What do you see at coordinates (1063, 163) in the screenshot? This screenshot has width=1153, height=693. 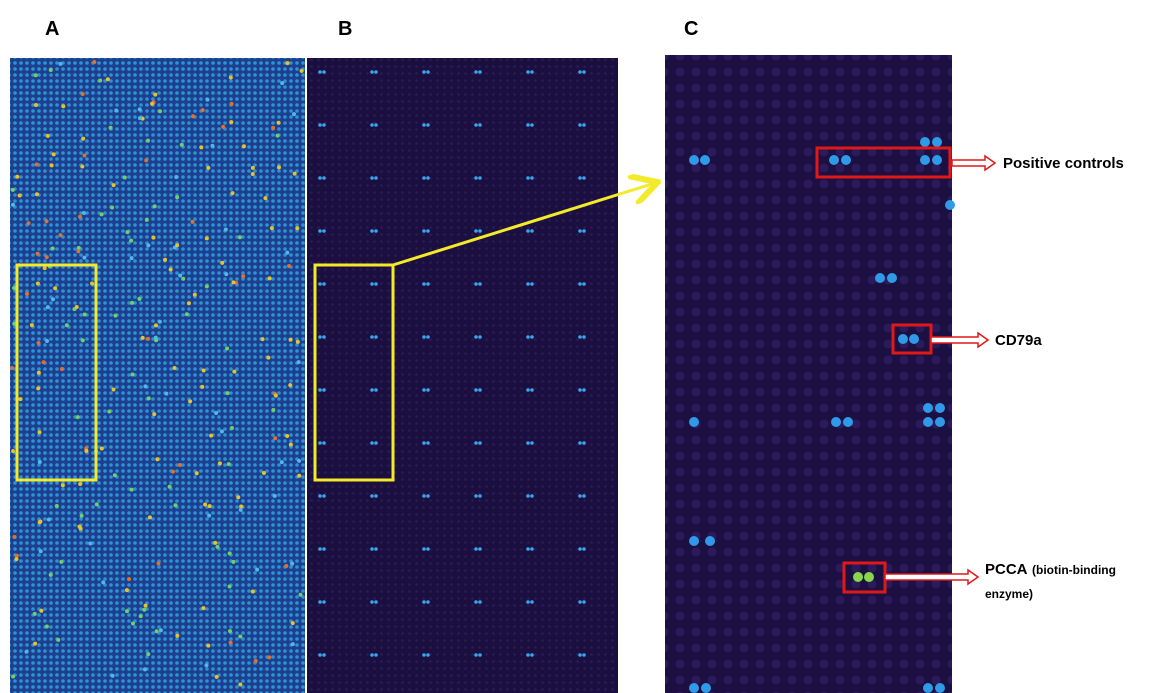 I see `annotation-label: Positive controls` at bounding box center [1063, 163].